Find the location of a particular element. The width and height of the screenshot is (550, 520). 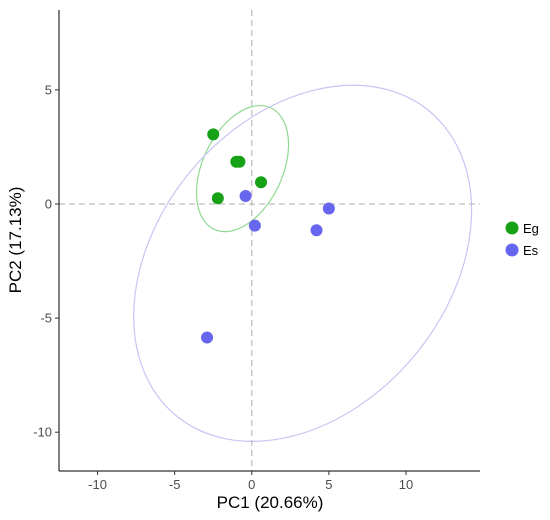

ellipse-eg is located at coordinates (242, 168).